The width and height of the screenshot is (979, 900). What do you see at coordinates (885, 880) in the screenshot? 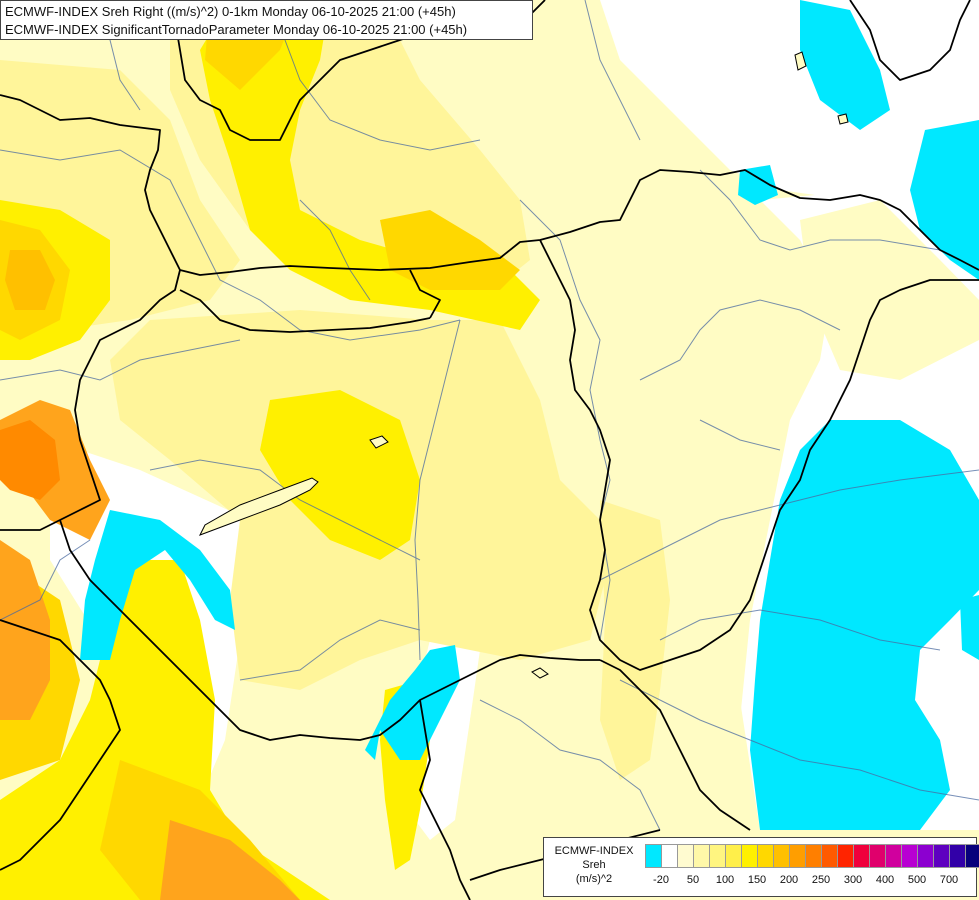
I see `legend-tick-label: 400` at bounding box center [885, 880].